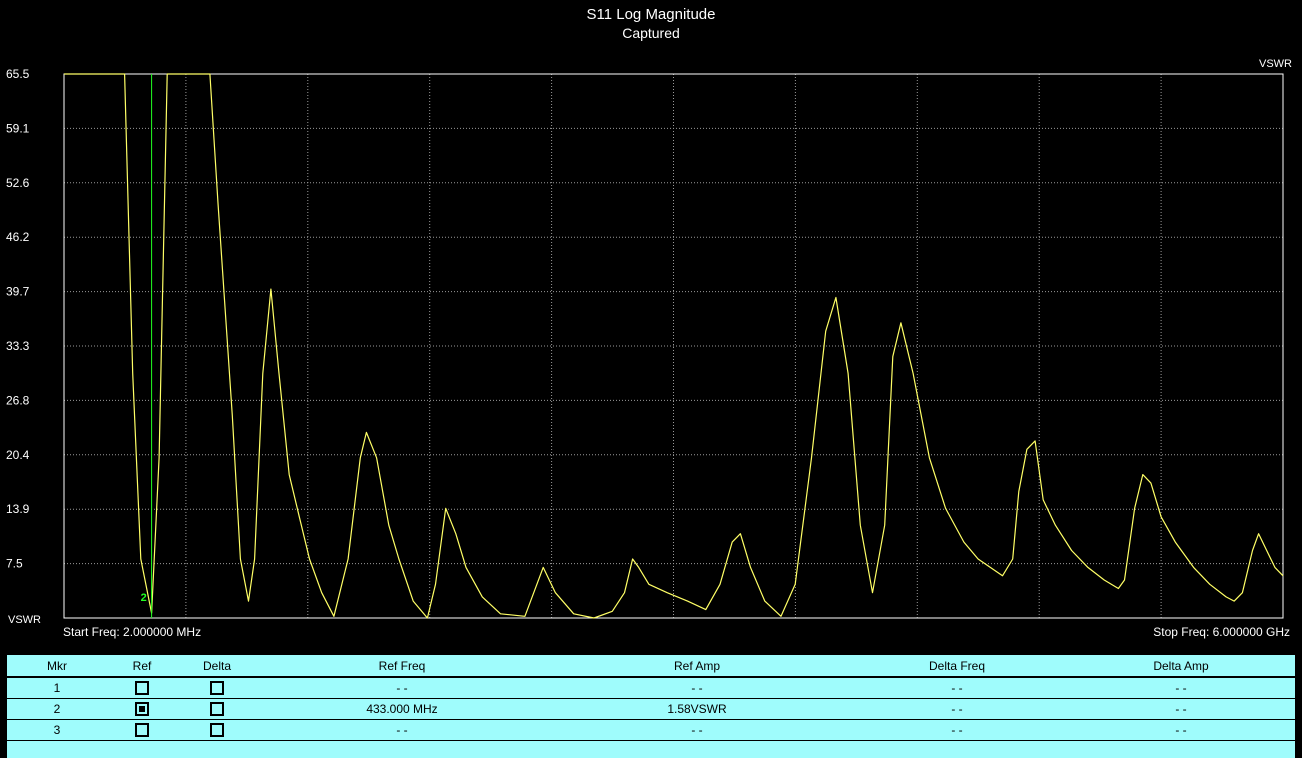 This screenshot has width=1302, height=758. Describe the element at coordinates (24, 620) in the screenshot. I see `left-axis-label: VSWR` at that location.